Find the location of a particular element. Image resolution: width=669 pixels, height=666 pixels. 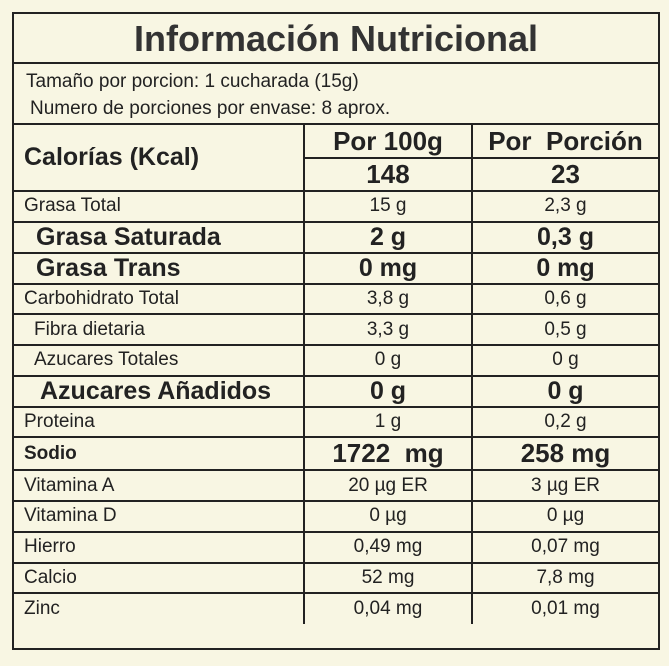

nutrient-amount: 0,01 mg is located at coordinates (564, 608).